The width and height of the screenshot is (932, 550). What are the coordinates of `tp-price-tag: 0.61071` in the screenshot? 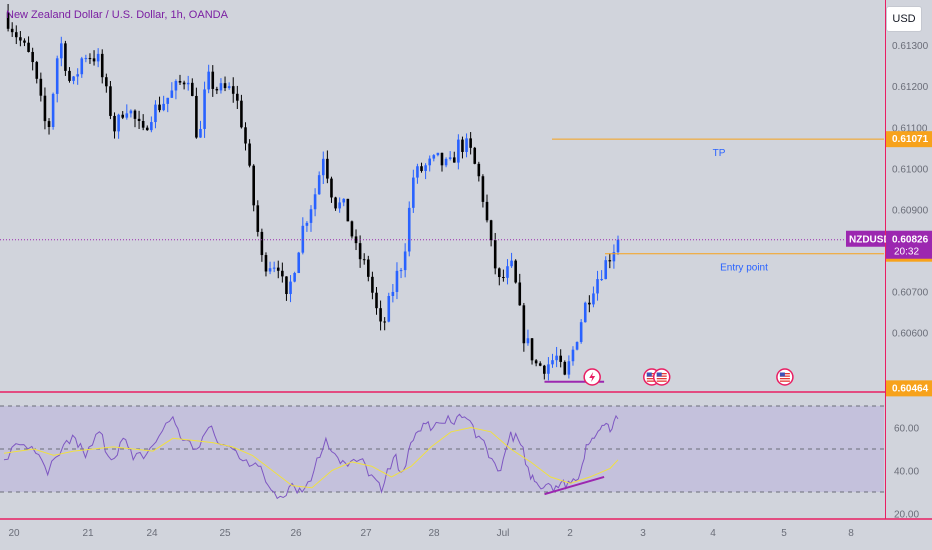 It's located at (909, 139).